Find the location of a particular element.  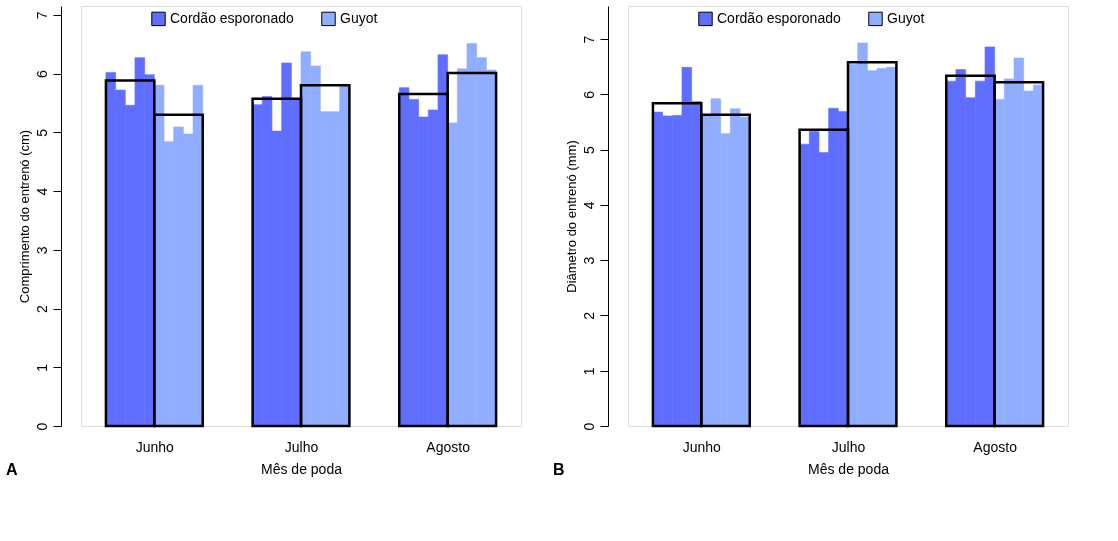

text: A is located at coordinates (12, 469).